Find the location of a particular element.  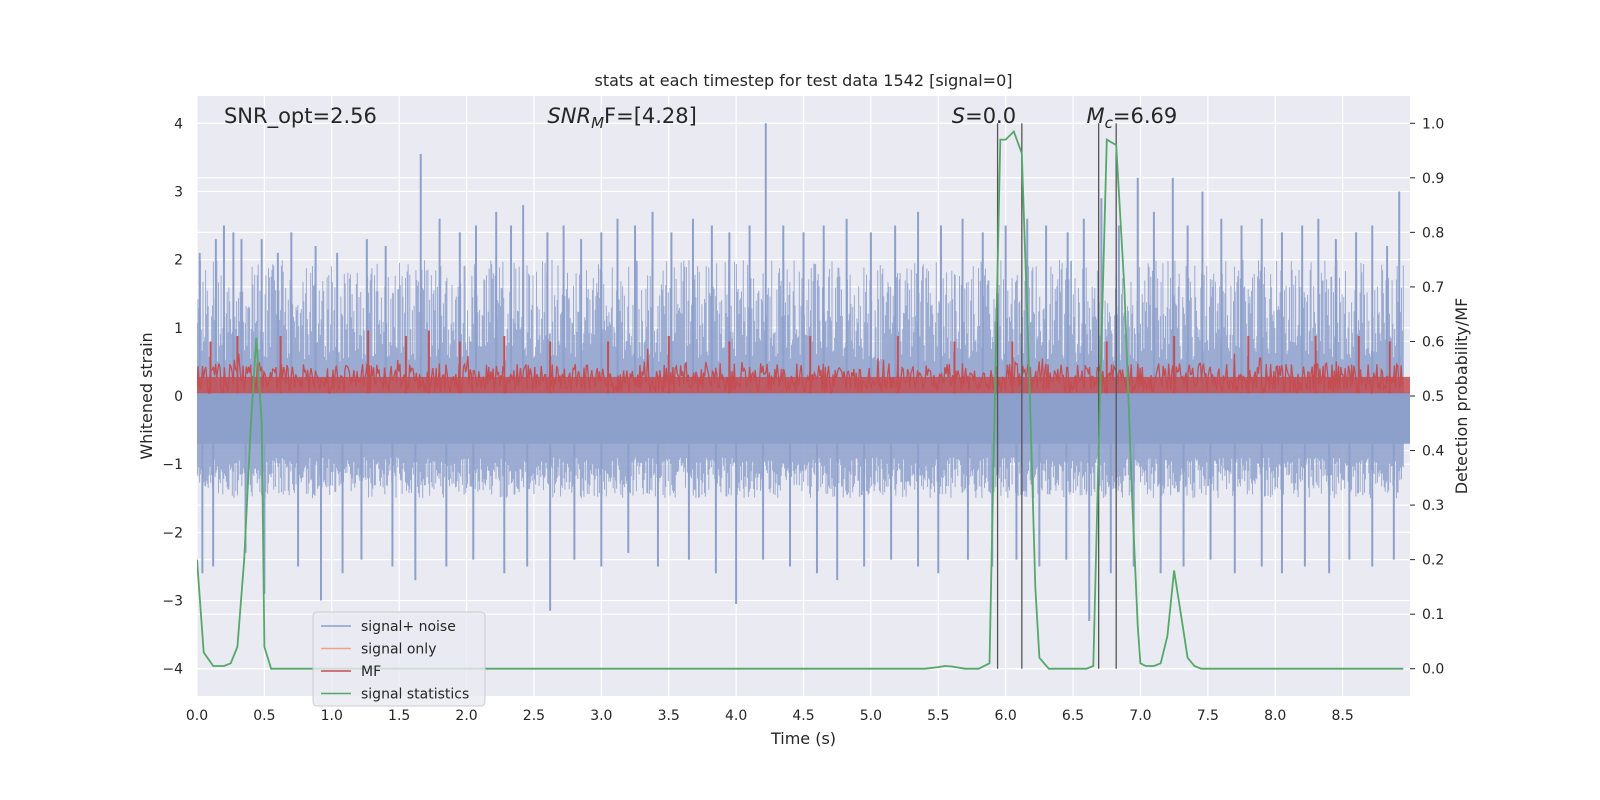

annotation-s-symbol: S is located at coordinates (958, 116).